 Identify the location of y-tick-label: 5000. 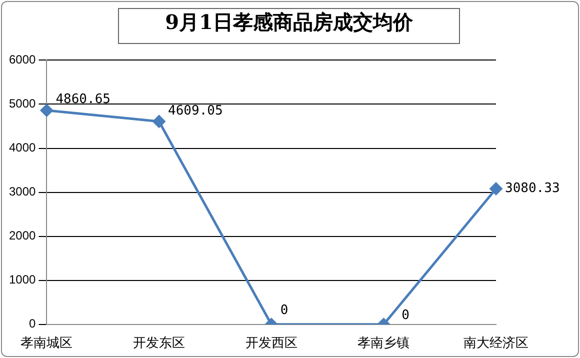
(22, 103).